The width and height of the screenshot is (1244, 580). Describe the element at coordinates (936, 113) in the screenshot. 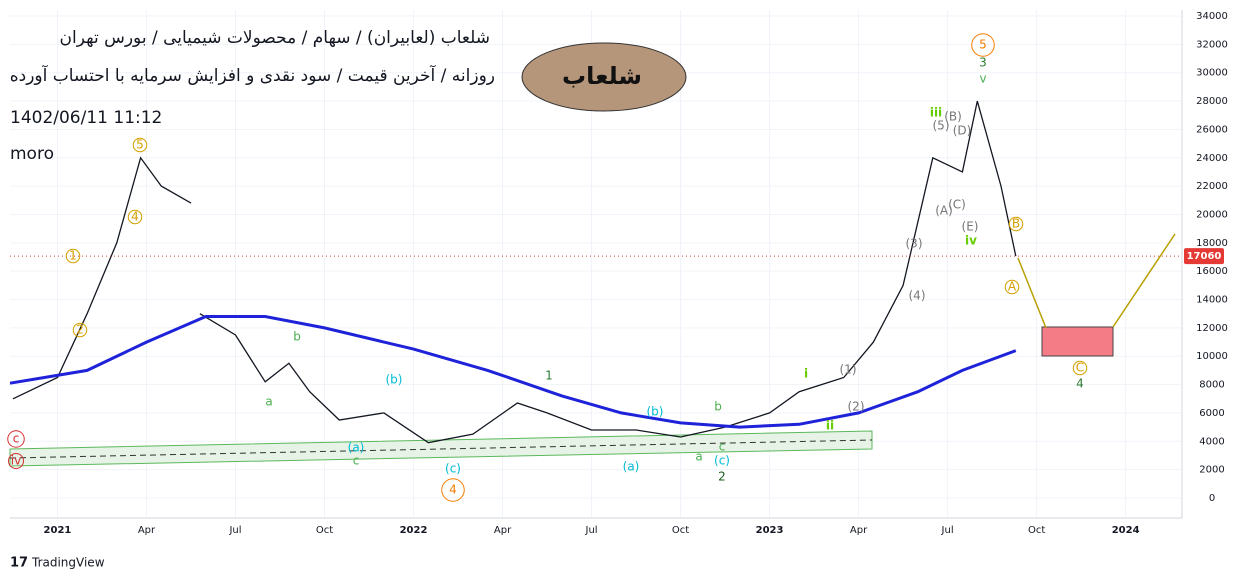

I see `wave-label: iii` at that location.